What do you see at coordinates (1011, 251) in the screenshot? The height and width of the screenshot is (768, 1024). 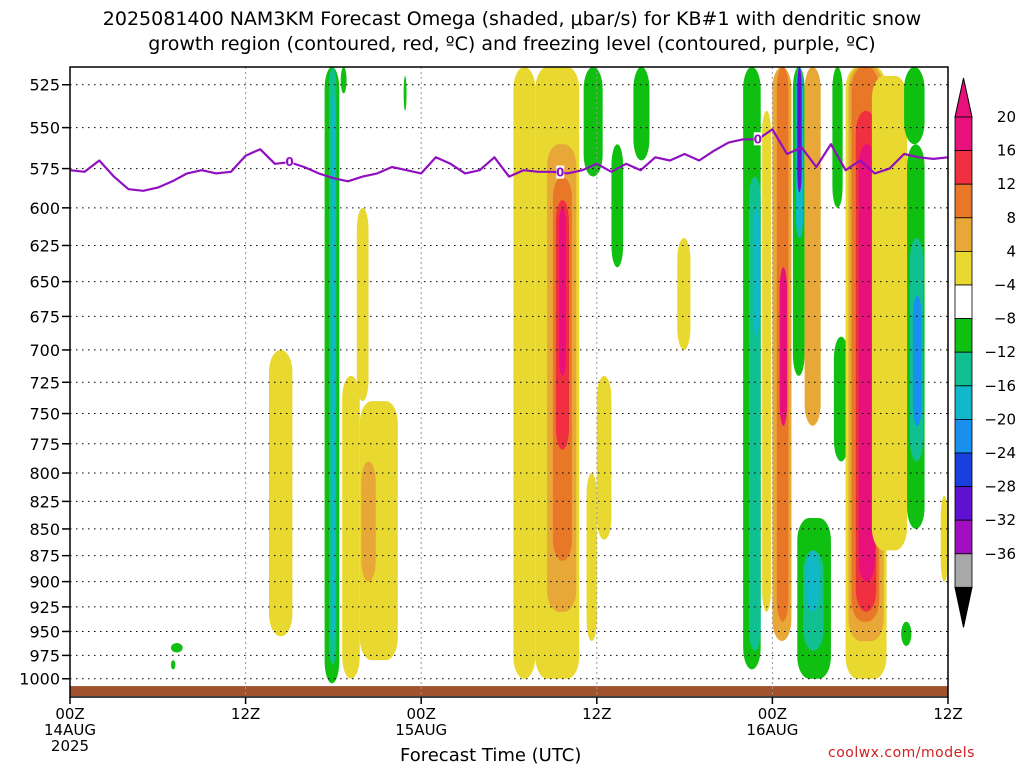 I see `colorbar-tick-4: 4` at bounding box center [1011, 251].